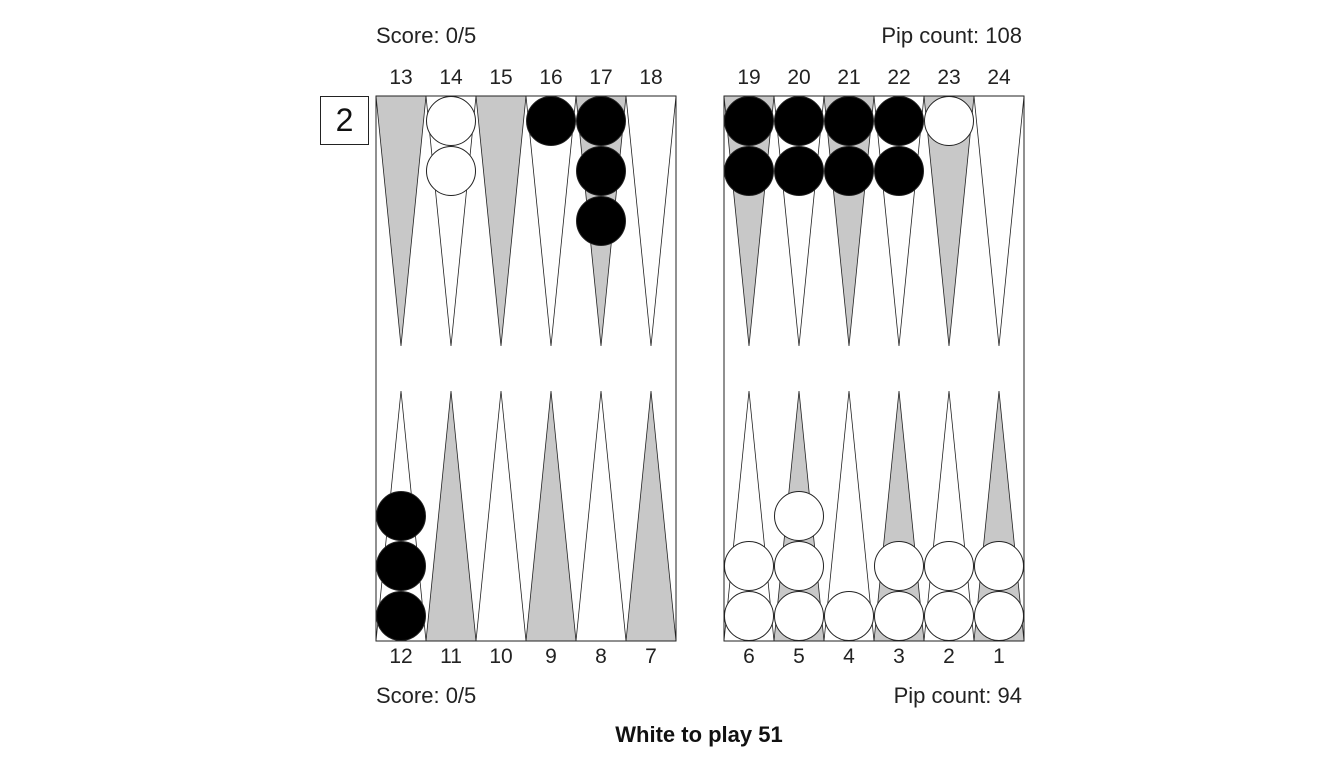 The width and height of the screenshot is (1344, 768). What do you see at coordinates (651, 656) in the screenshot?
I see `point-label-7: 7` at bounding box center [651, 656].